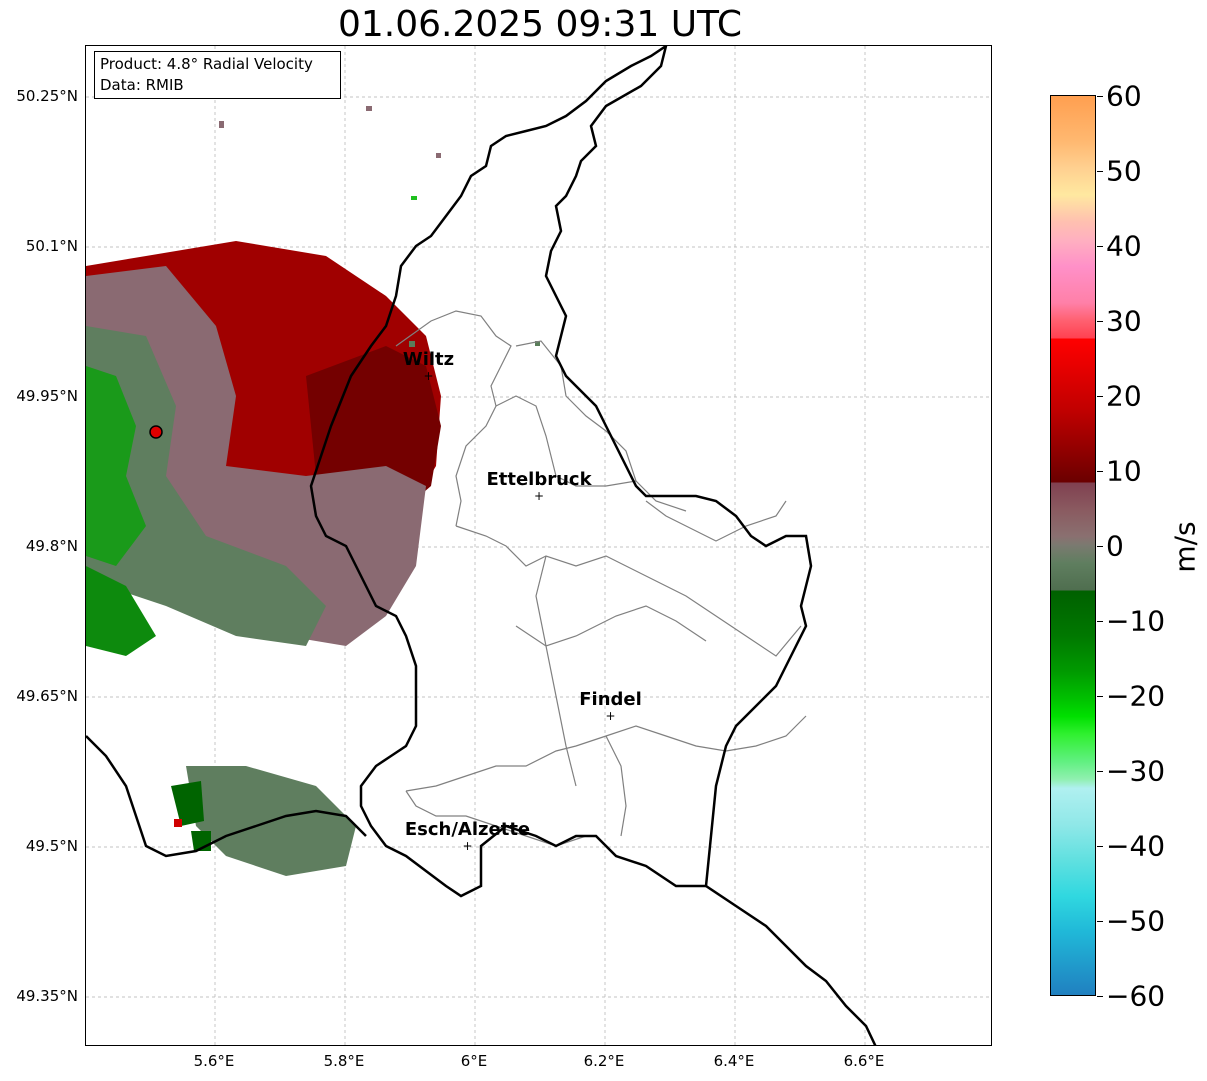 This screenshot has width=1207, height=1081. What do you see at coordinates (206, 486) in the screenshot?
I see `echo-inbound-weak` at bounding box center [206, 486].